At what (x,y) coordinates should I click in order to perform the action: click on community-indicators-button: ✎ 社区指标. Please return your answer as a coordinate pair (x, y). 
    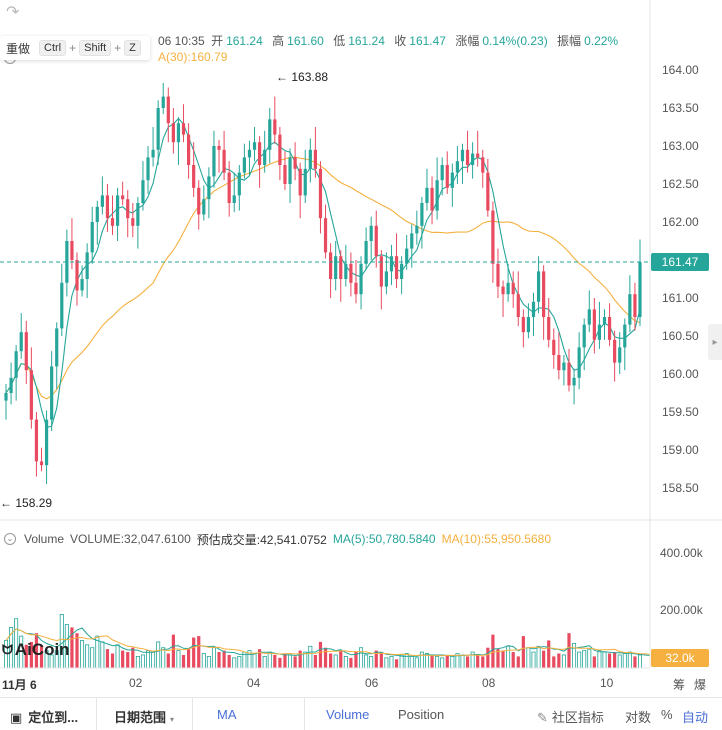
    Looking at the image, I should click on (570, 716).